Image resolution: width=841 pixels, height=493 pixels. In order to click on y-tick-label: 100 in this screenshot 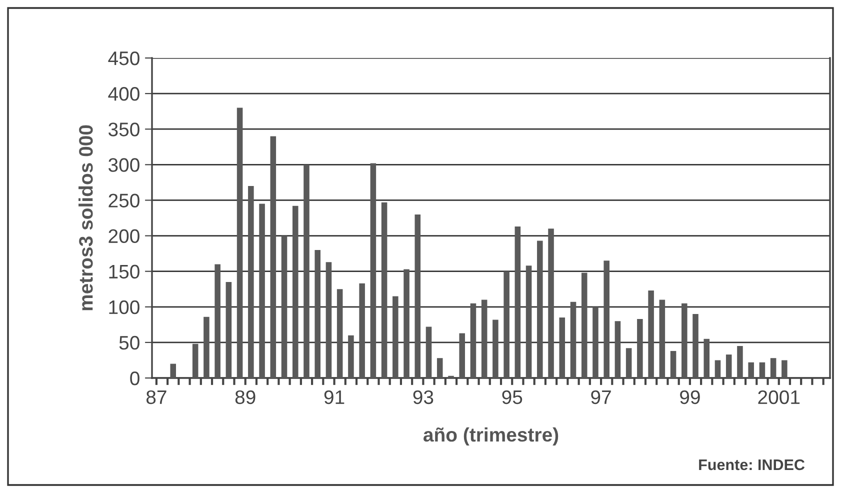, I will do `click(124, 307)`.